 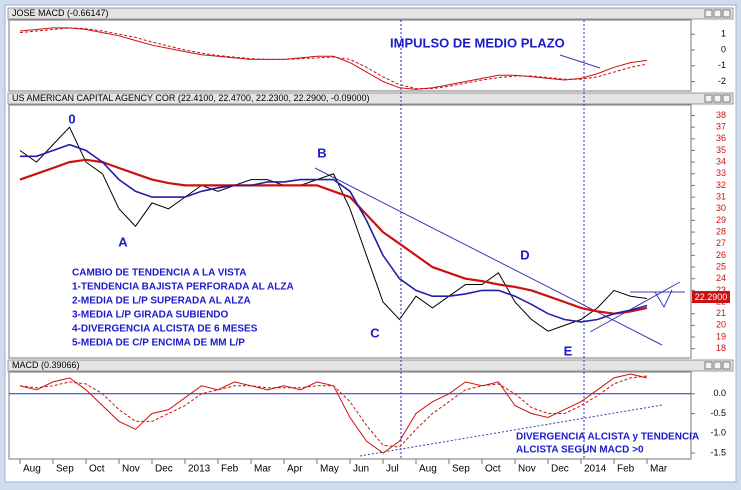 I want to click on y-tick-label: 38, so click(x=721, y=115).